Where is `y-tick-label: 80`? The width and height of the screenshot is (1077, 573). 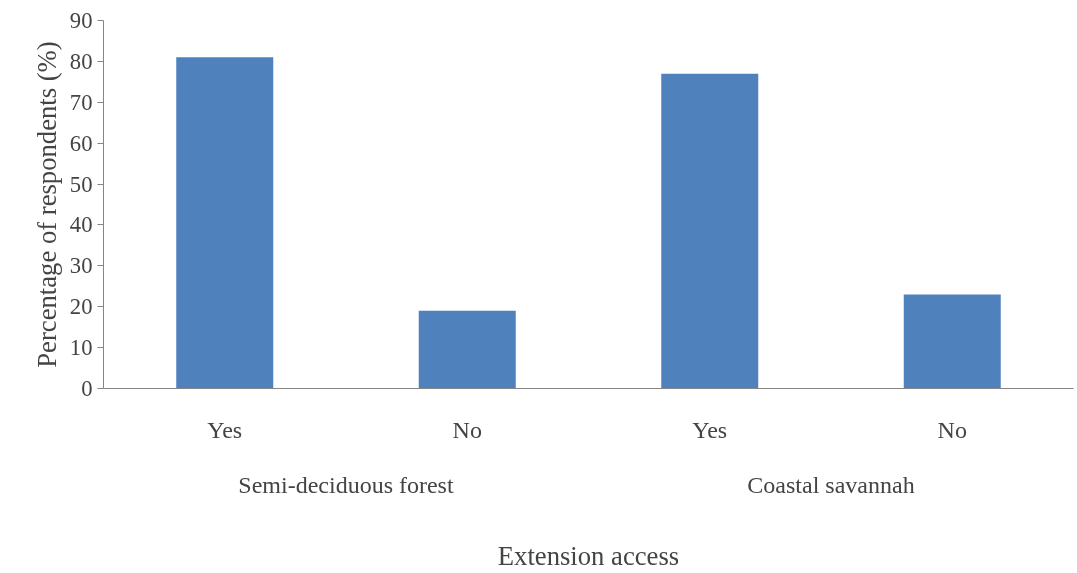 y-tick-label: 80 is located at coordinates (81, 61).